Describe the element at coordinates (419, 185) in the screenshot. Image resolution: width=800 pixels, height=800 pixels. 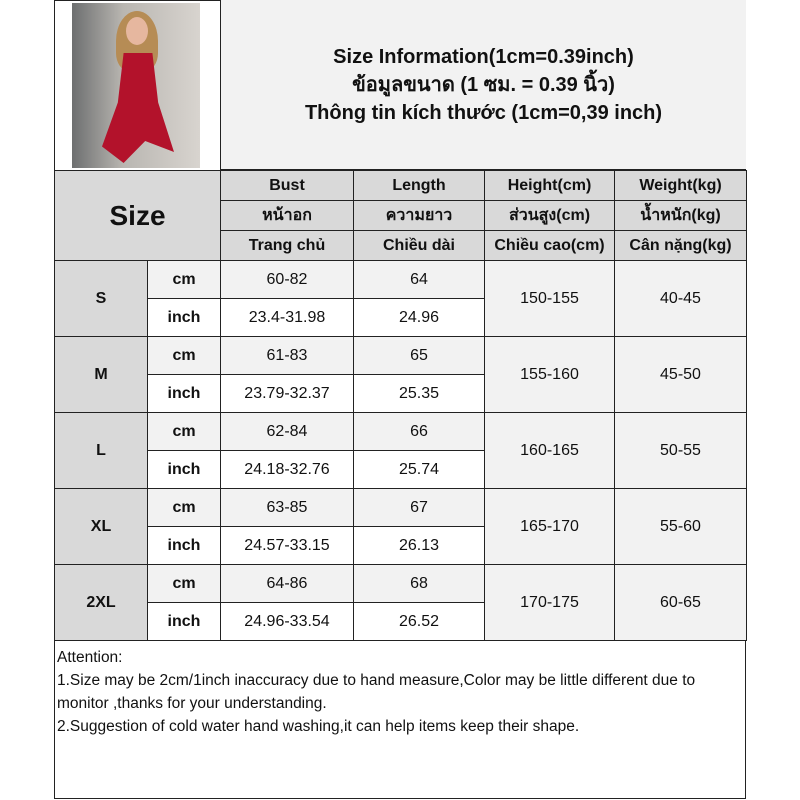
I see `col-length-en: Length` at that location.